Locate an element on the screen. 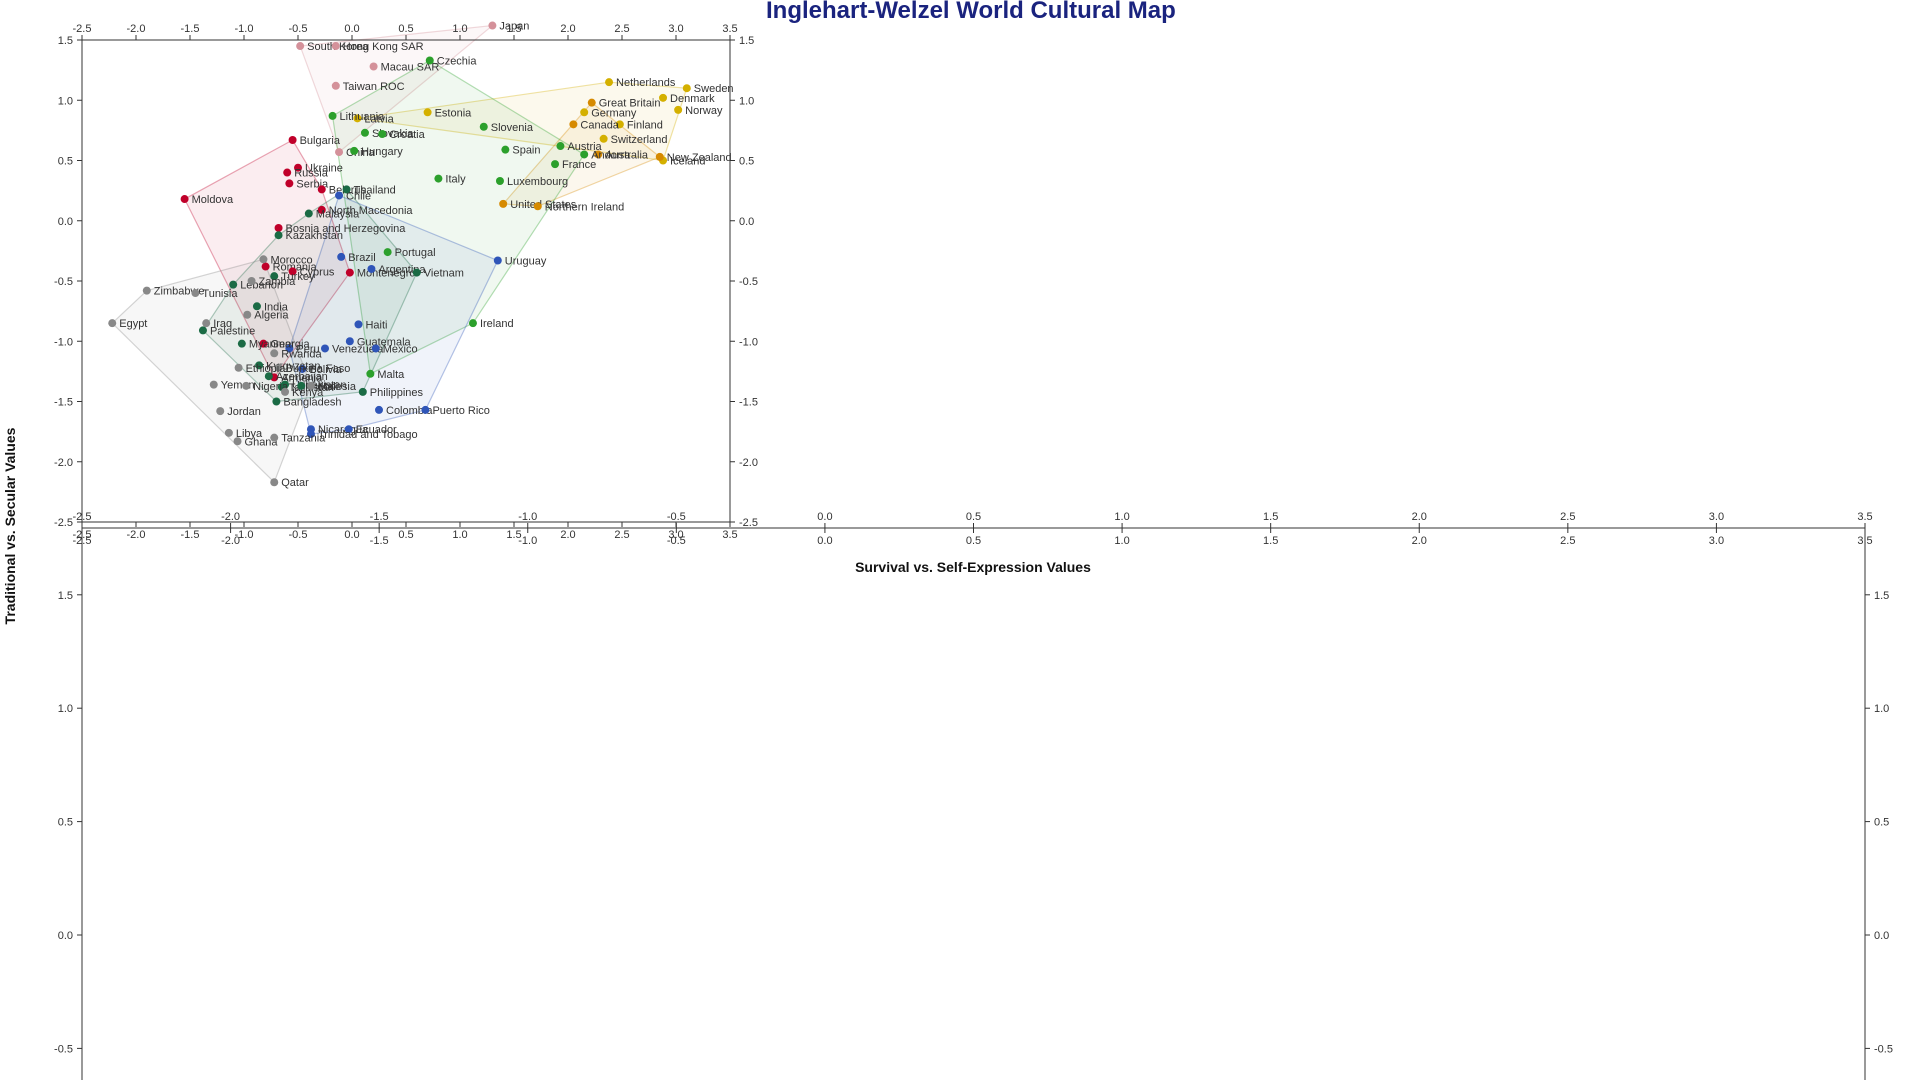 The width and height of the screenshot is (1920, 1080). data-point-label: Estonia is located at coordinates (454, 113).